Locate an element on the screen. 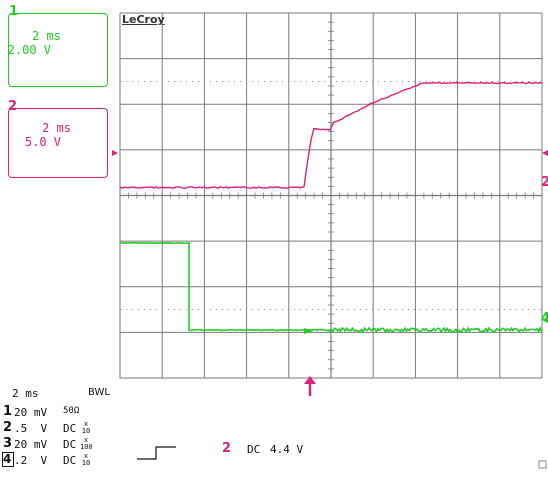 The image size is (548, 480). channel-1-setting: 20 mV is located at coordinates (30, 412).